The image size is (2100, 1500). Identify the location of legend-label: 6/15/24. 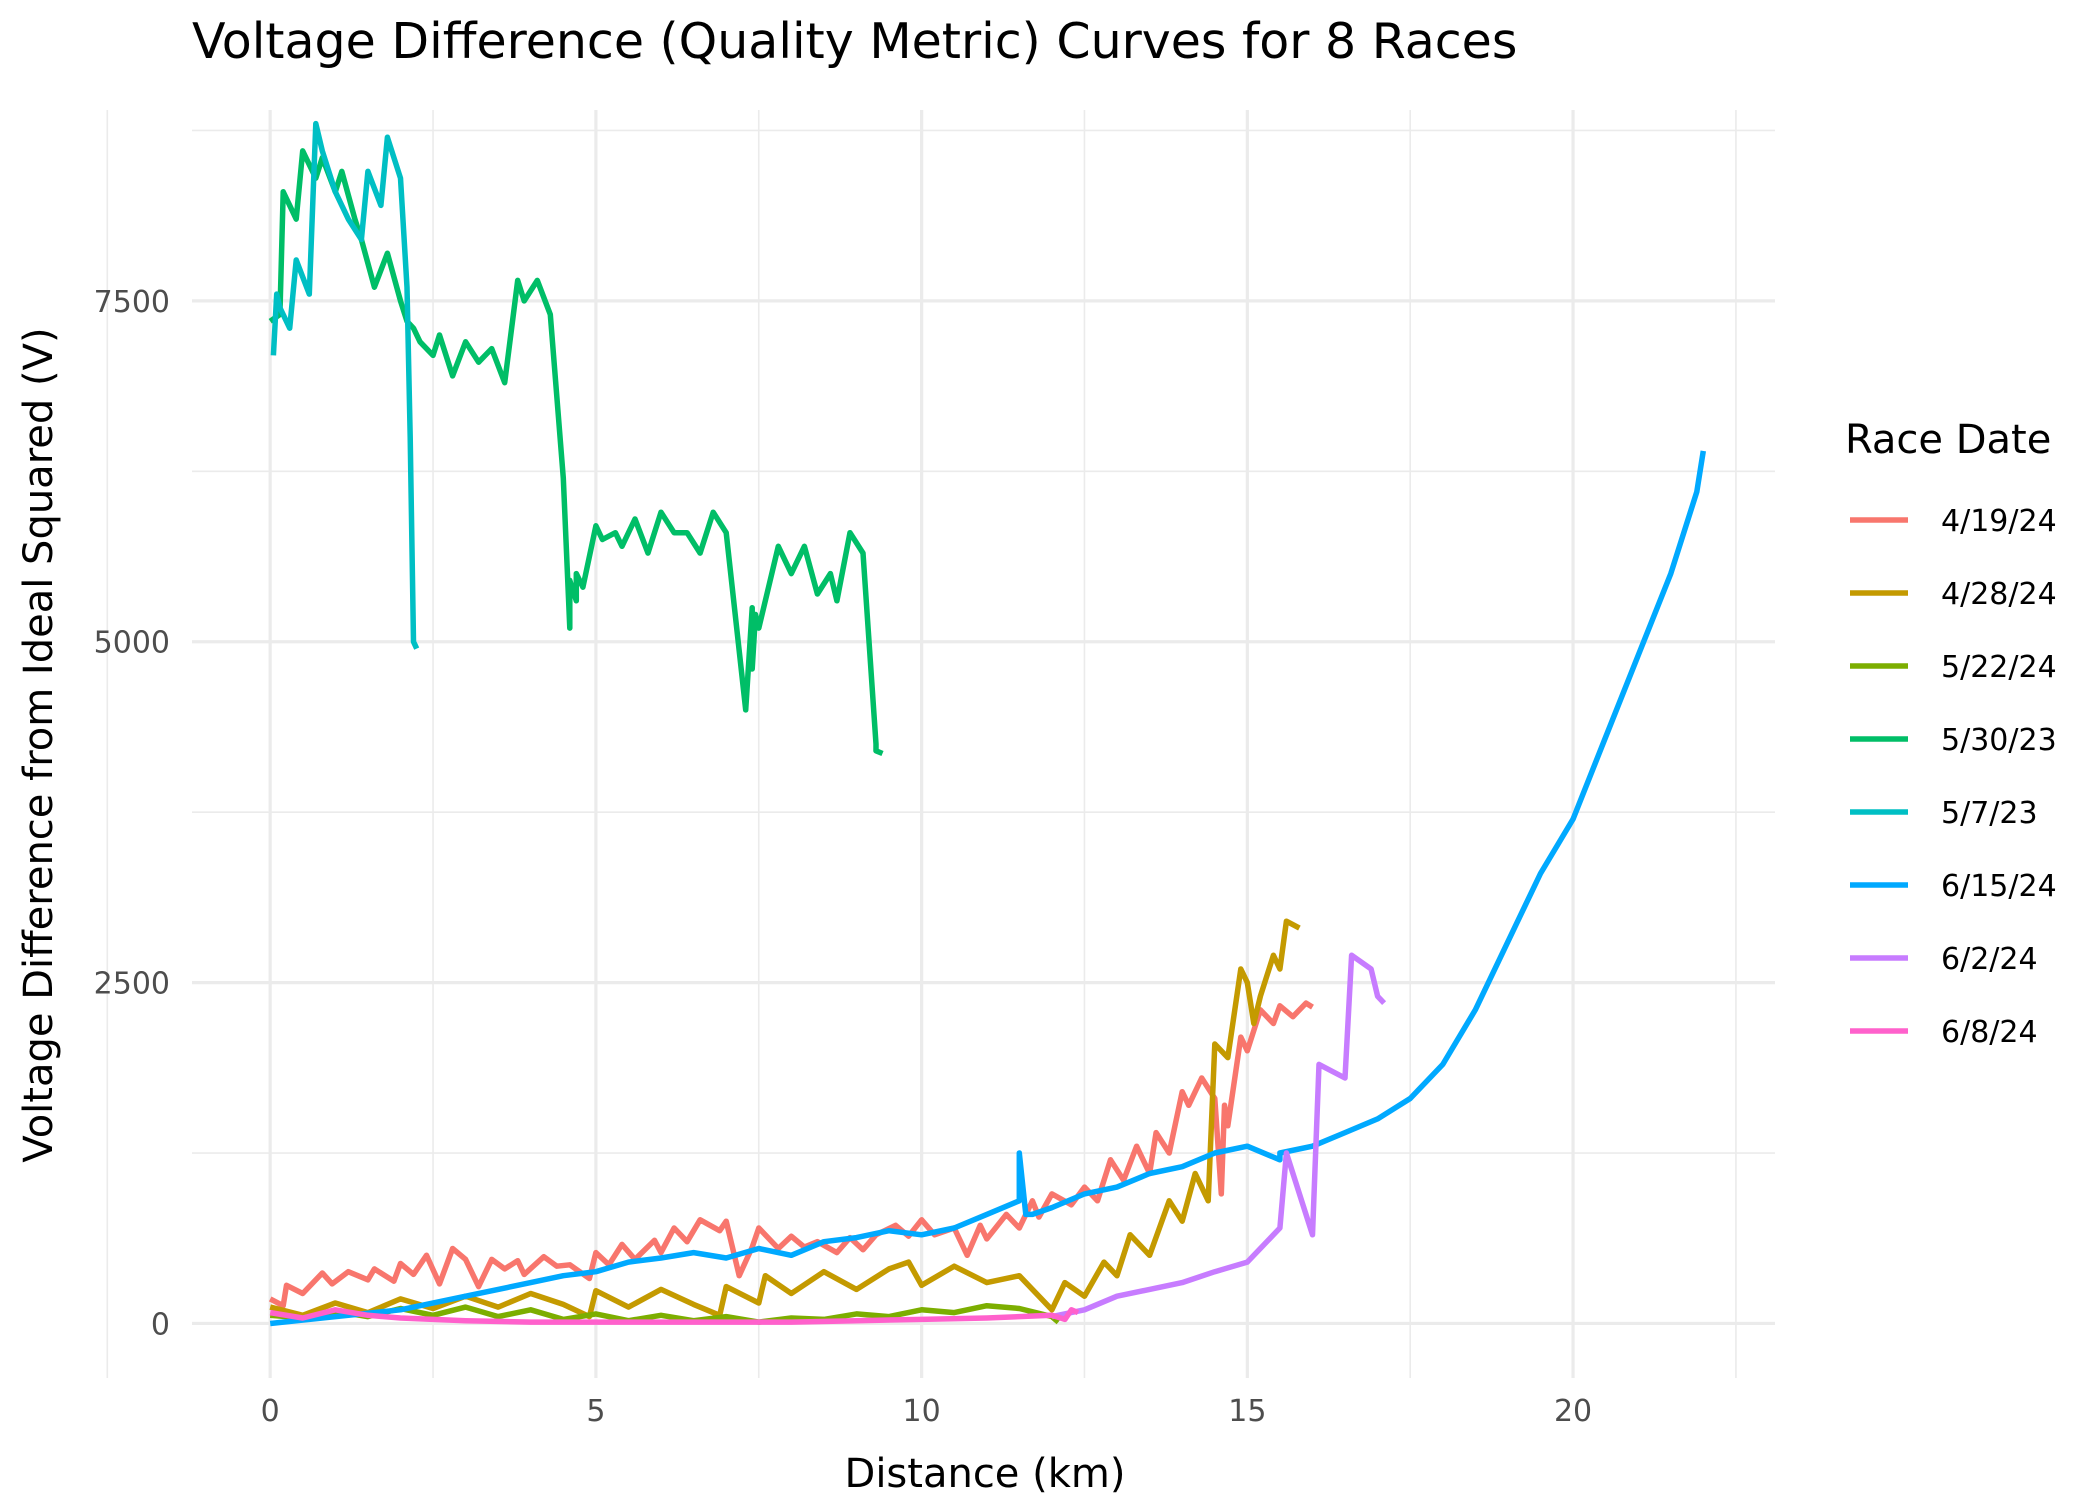
(1999, 886).